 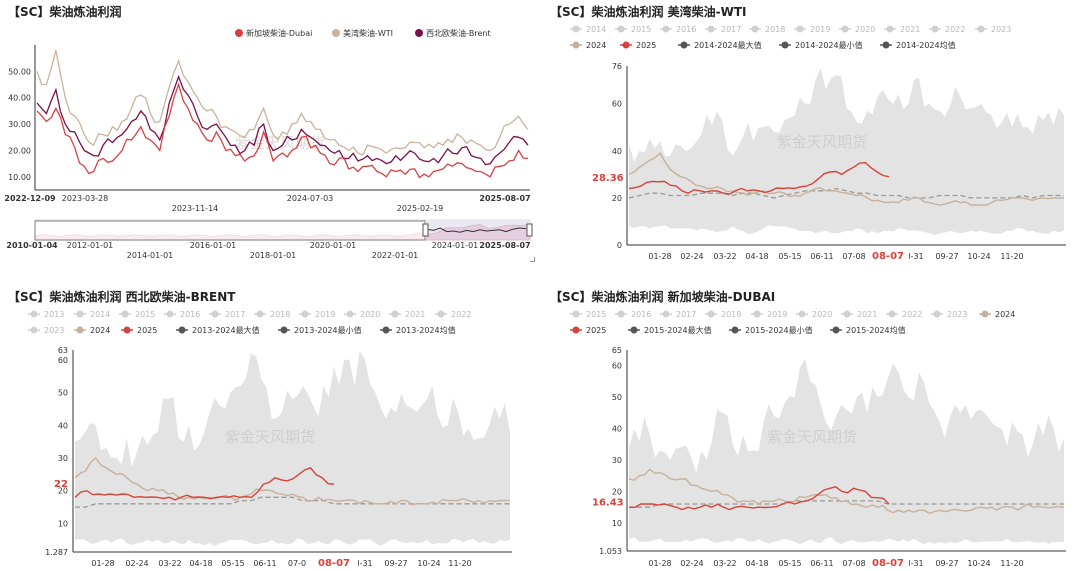 What do you see at coordinates (230, 230) in the screenshot?
I see `navigator-mask` at bounding box center [230, 230].